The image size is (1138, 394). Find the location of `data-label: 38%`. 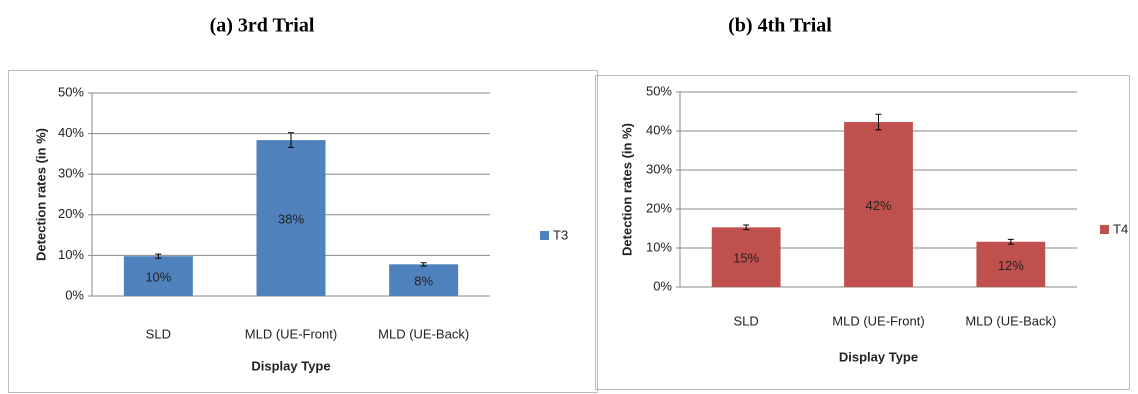

data-label: 38% is located at coordinates (291, 218).